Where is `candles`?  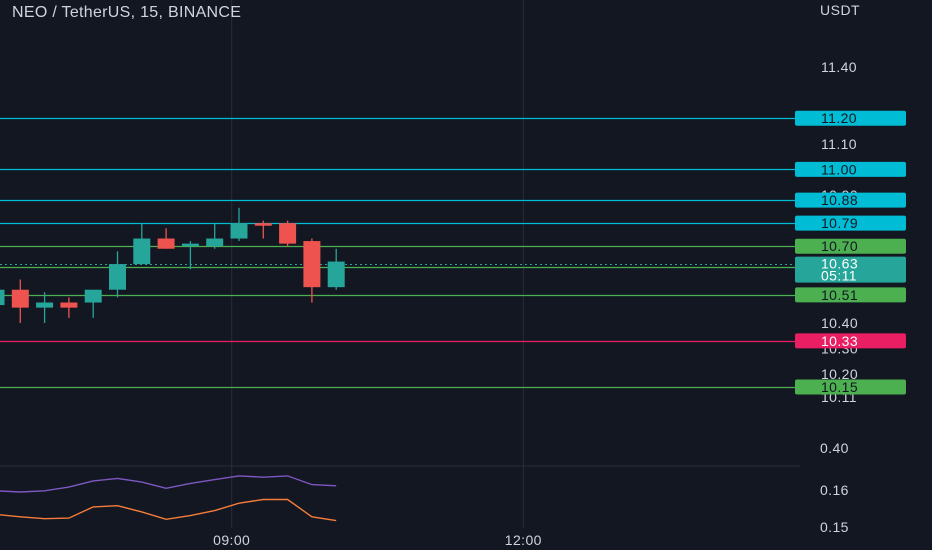
candles is located at coordinates (172, 265).